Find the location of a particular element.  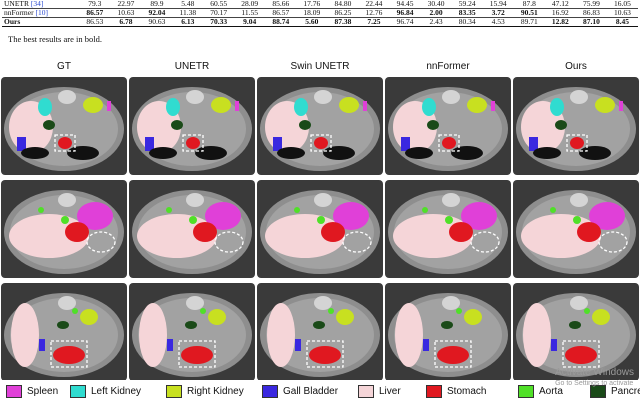

table-cell: 11.55 is located at coordinates (250, 13).